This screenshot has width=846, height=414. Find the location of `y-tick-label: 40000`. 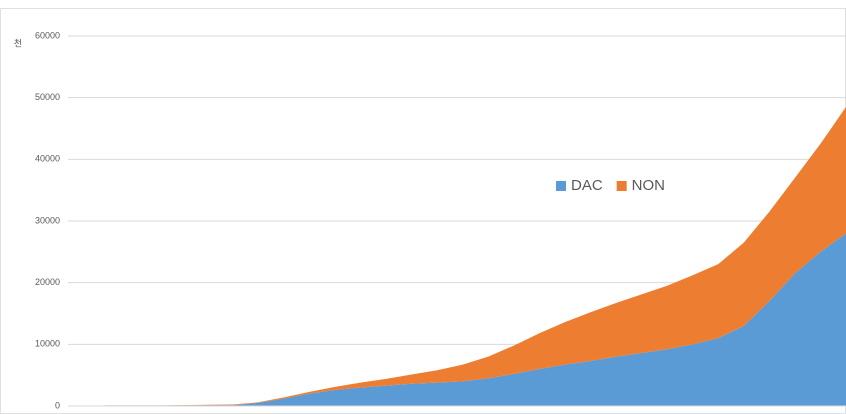

y-tick-label: 40000 is located at coordinates (47, 159).